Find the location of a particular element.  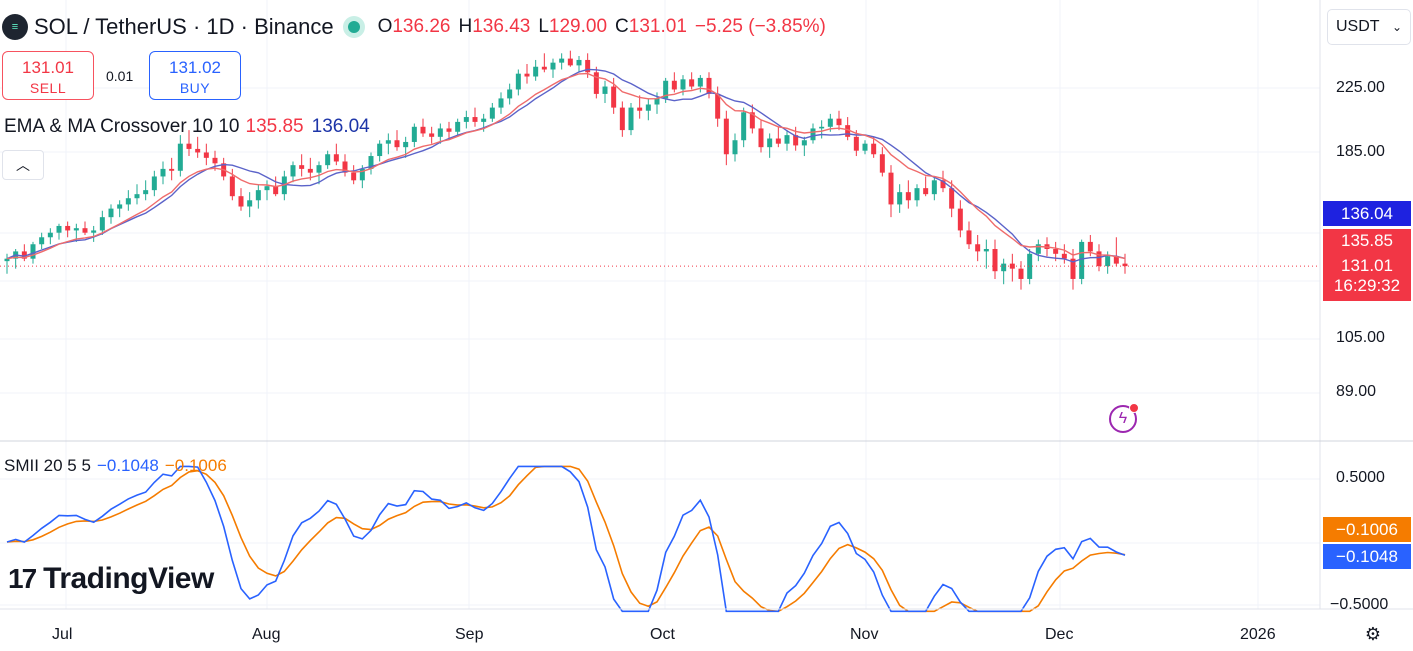

buy-price: 131.02 is located at coordinates (195, 67).